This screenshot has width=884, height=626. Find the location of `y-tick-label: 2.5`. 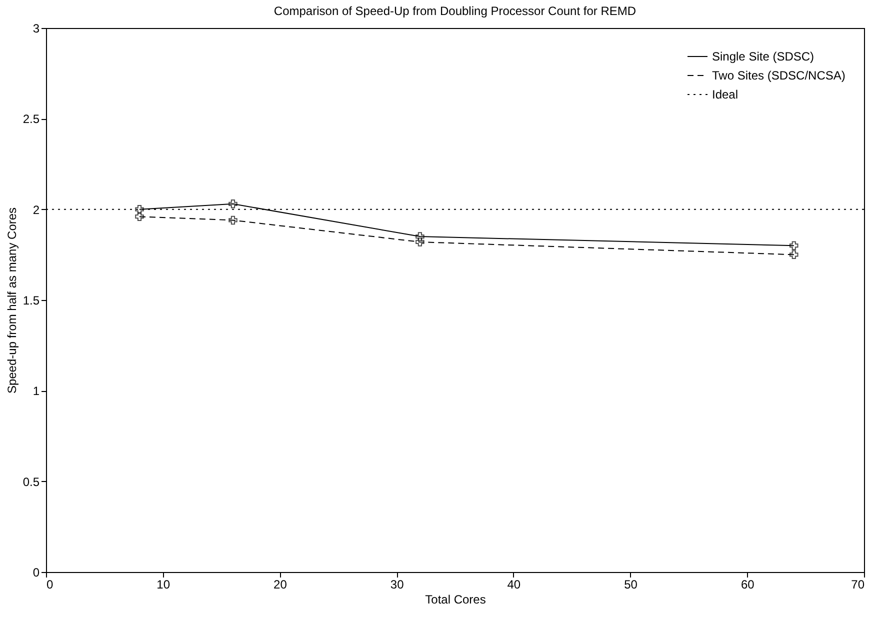

y-tick-label: 2.5 is located at coordinates (31, 119).